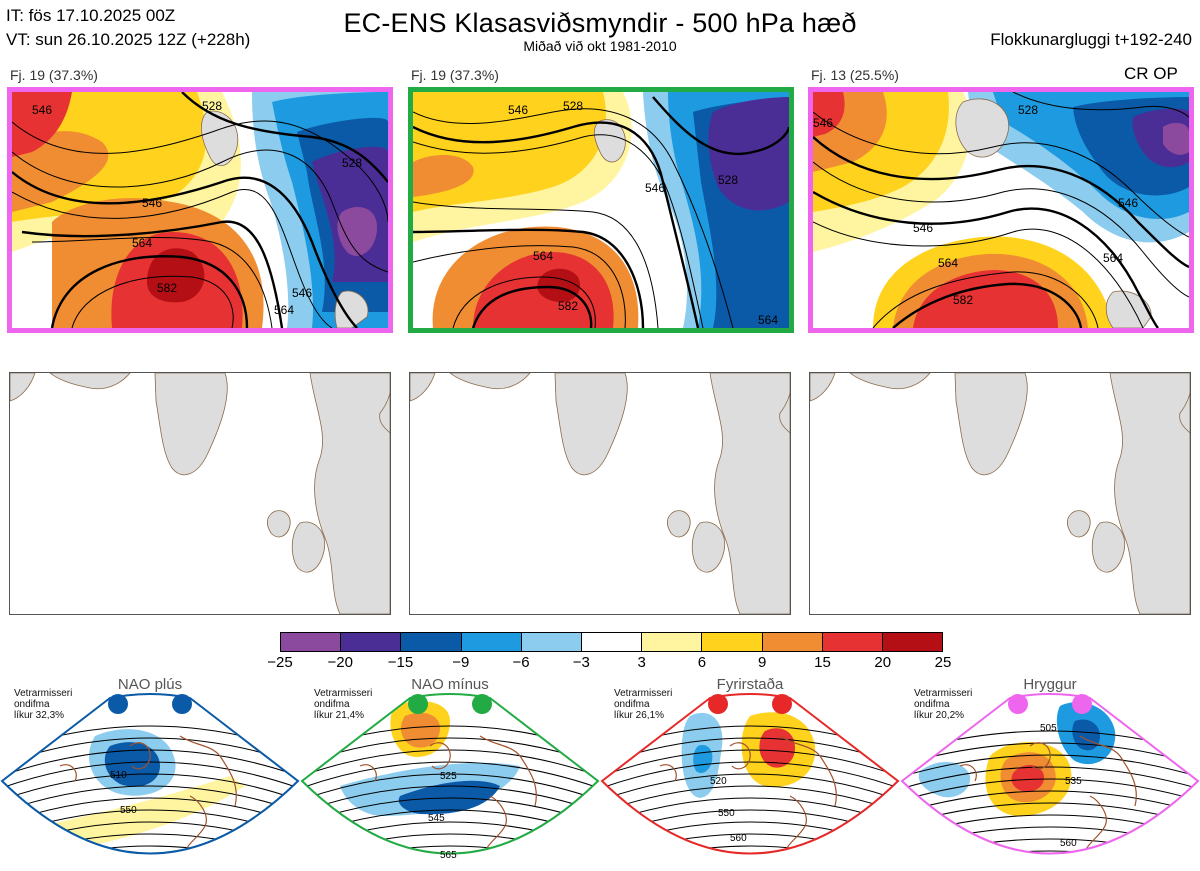  What do you see at coordinates (1050, 684) in the screenshot?
I see `regime-name: Hryggur` at bounding box center [1050, 684].